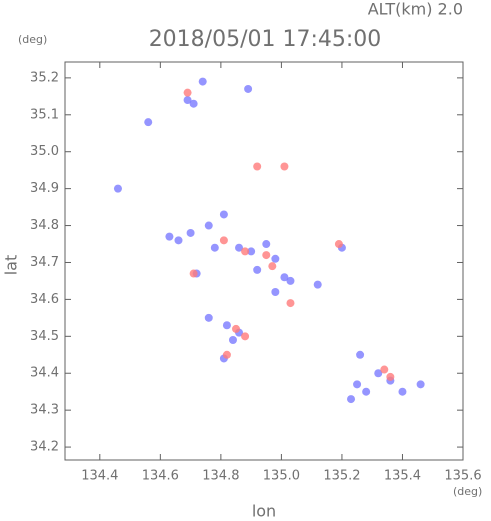  Describe the element at coordinates (220, 476) in the screenshot. I see `x-tick-label: 134.8` at that location.